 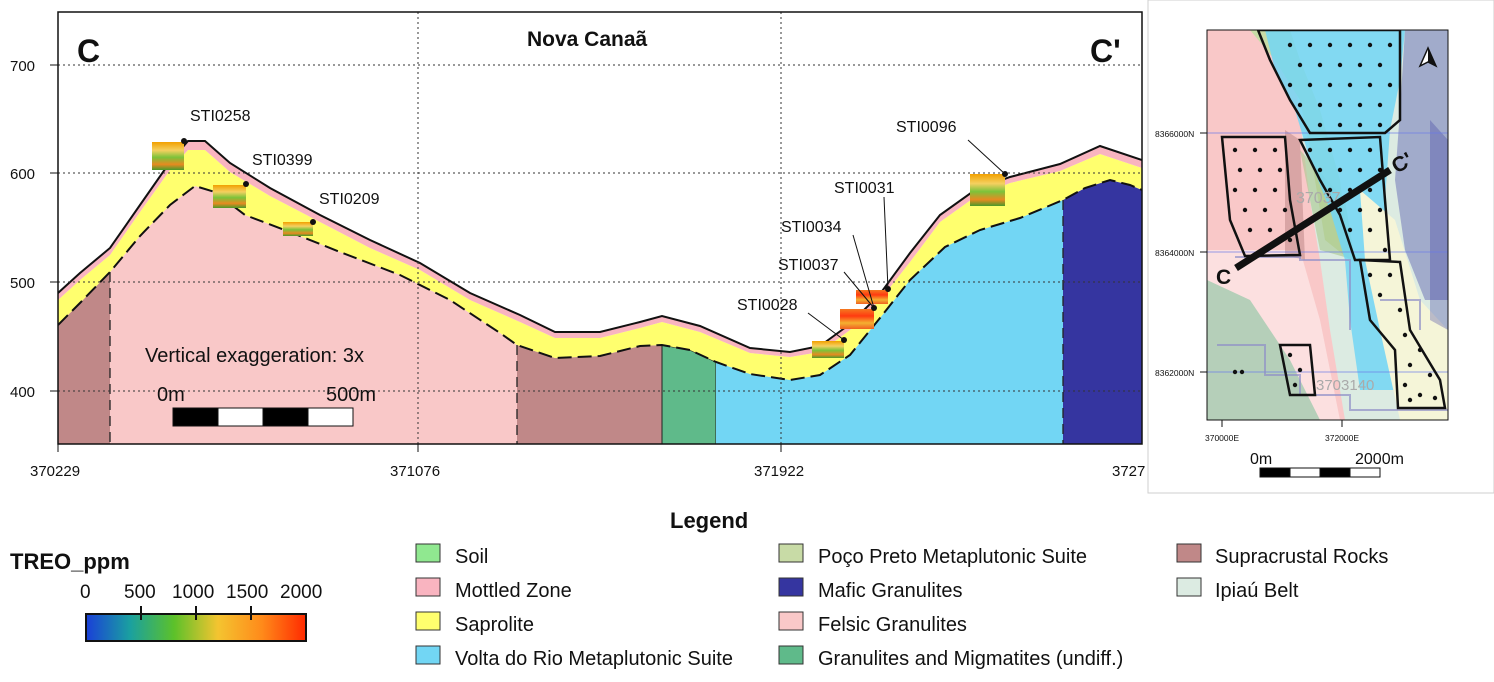 What do you see at coordinates (301, 592) in the screenshot?
I see `colorbar-tick-2000: 2000` at bounding box center [301, 592].